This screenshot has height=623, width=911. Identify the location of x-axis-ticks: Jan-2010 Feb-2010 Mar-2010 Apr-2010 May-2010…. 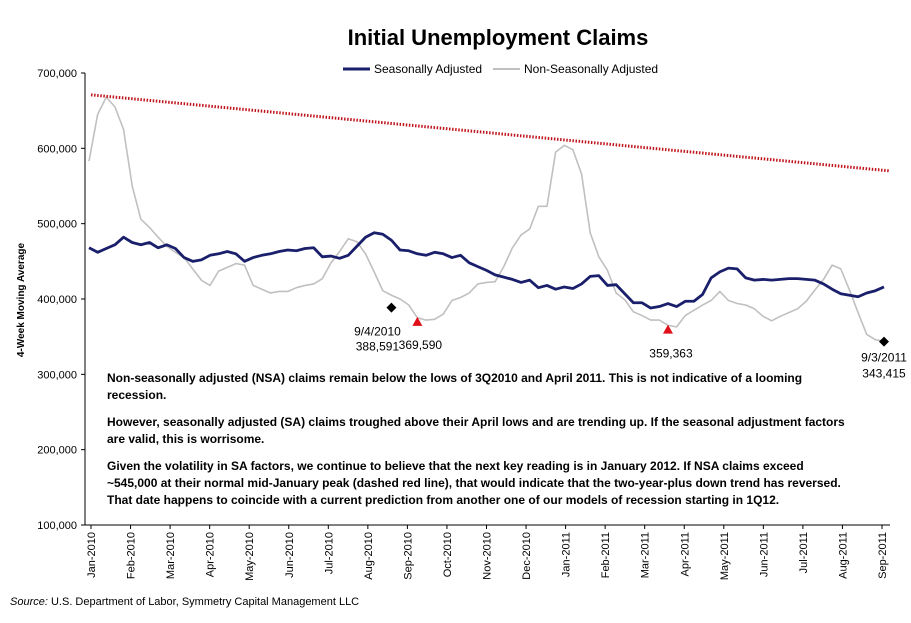
(487, 553).